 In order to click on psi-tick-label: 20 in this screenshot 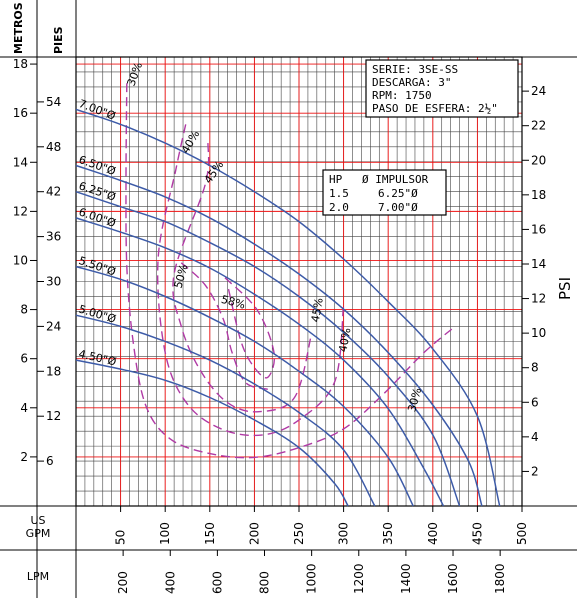, I will do `click(538, 160)`.